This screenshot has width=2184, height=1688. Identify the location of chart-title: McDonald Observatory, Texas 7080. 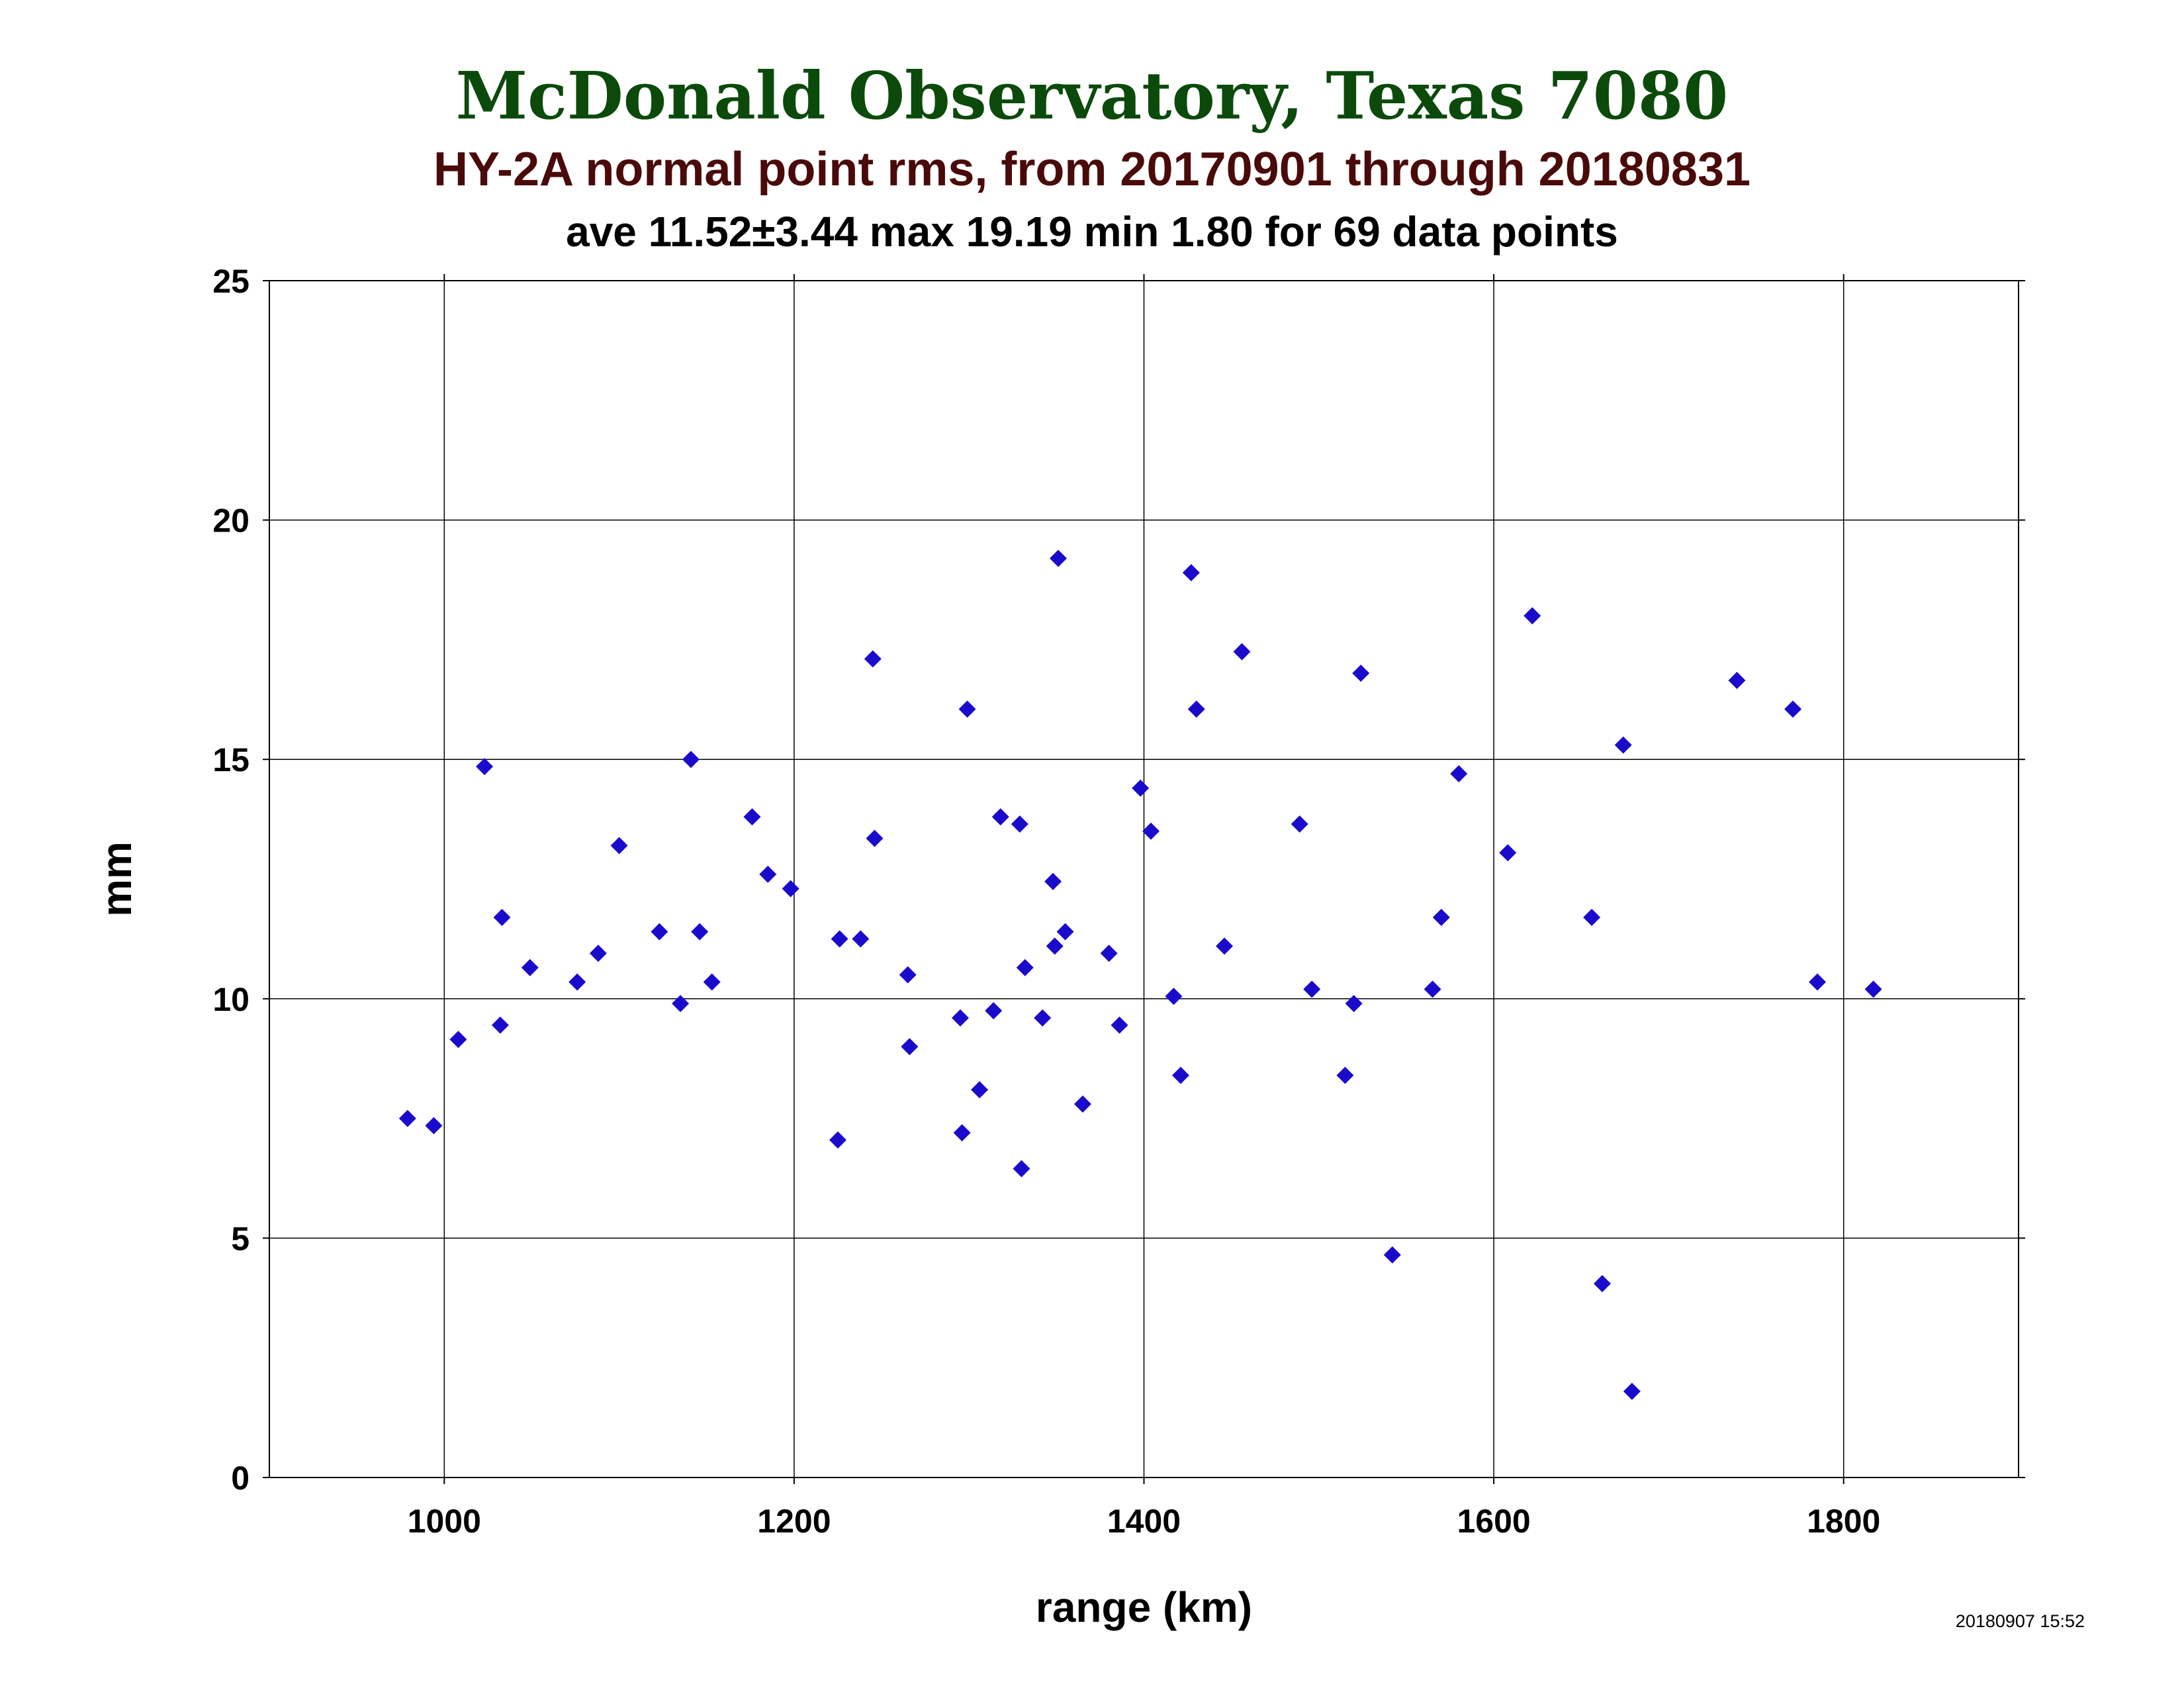
(1092, 96).